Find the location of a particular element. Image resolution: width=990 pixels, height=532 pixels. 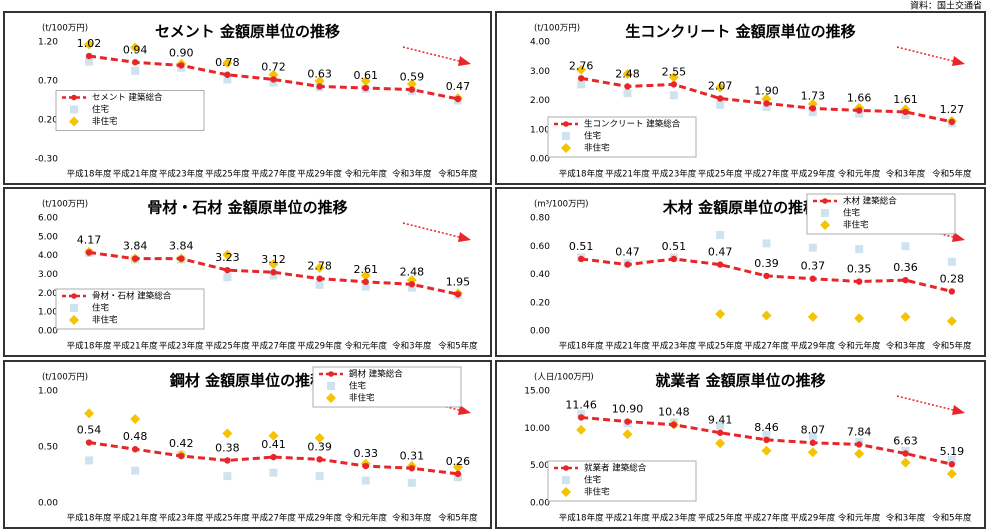

value-label: 1.90 is located at coordinates (766, 90).